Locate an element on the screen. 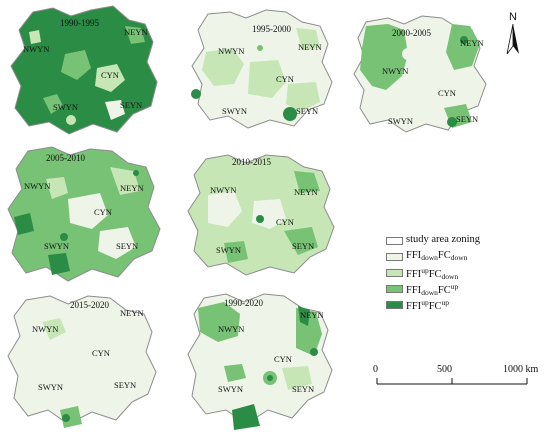  legend-label: FFIdownFCdown is located at coordinates (437, 256).